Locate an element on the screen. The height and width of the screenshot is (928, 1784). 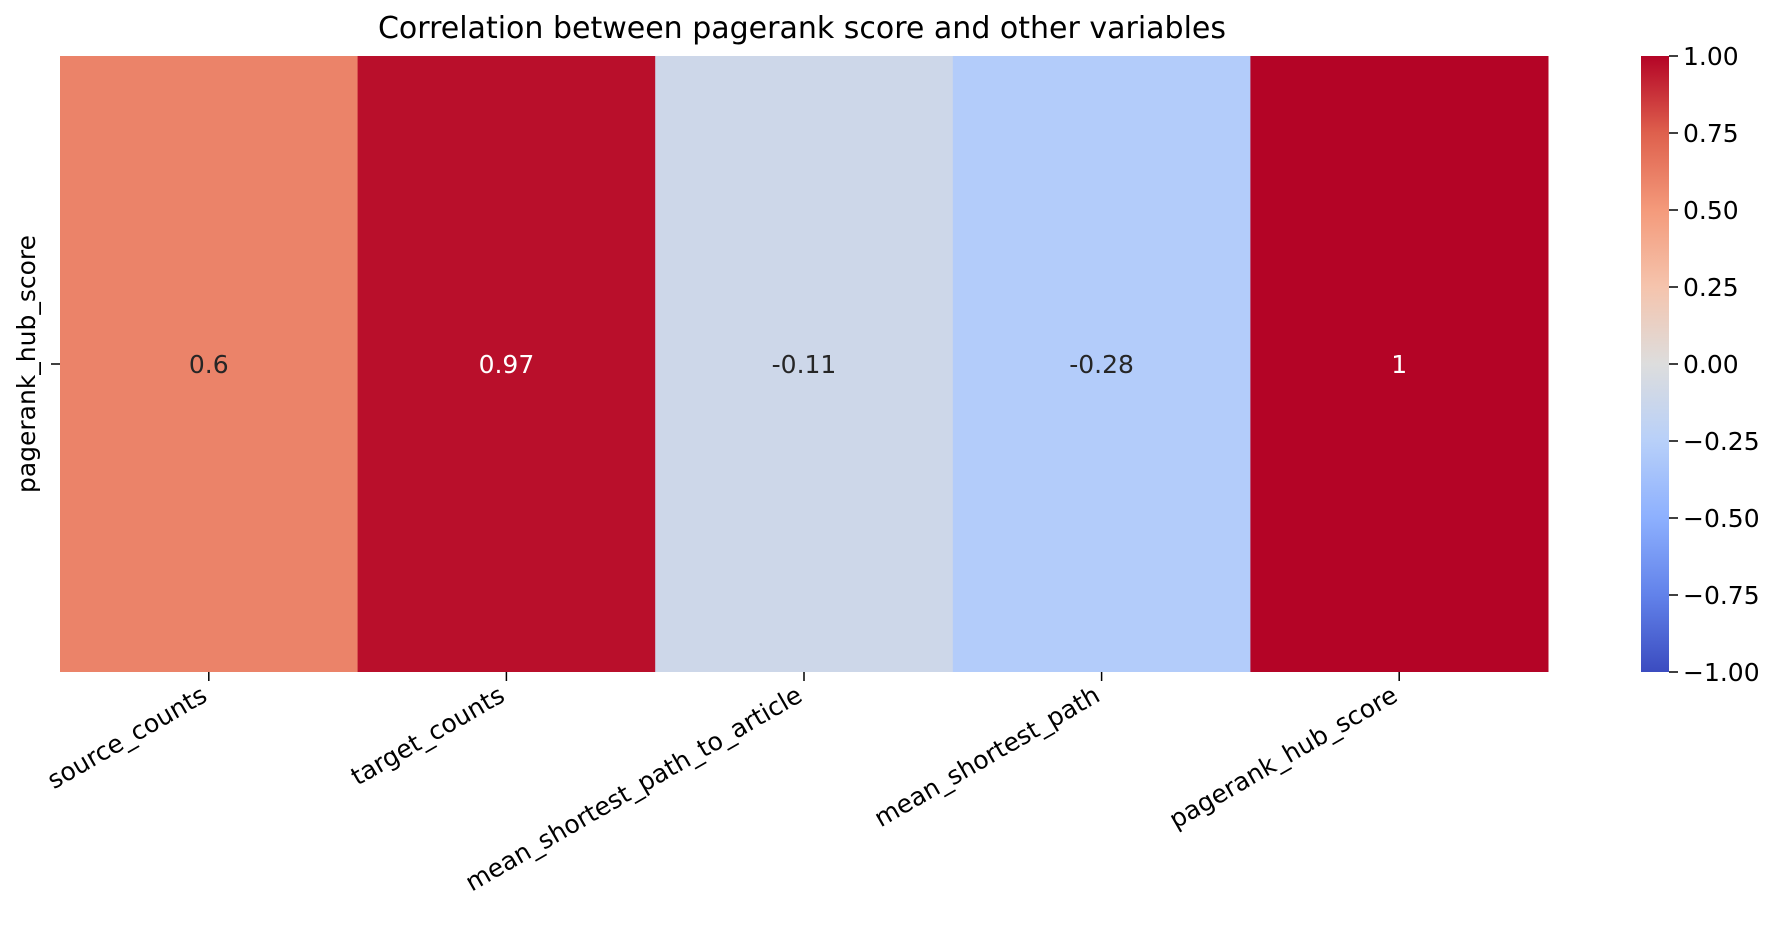
colorbar-tick-label: −0.25 is located at coordinates (1721, 441).